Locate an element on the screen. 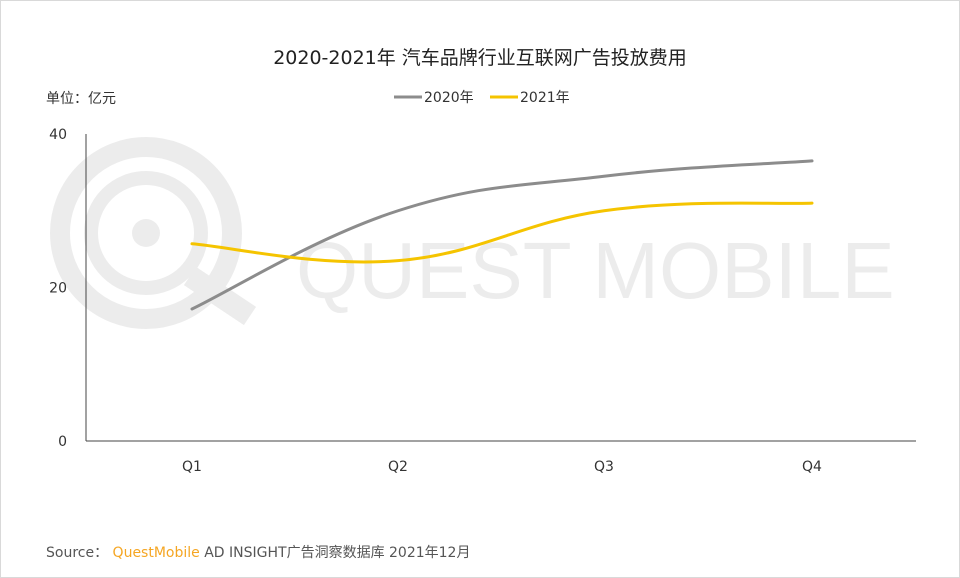 The width and height of the screenshot is (960, 578). y-tick-label: 20 is located at coordinates (58, 289).